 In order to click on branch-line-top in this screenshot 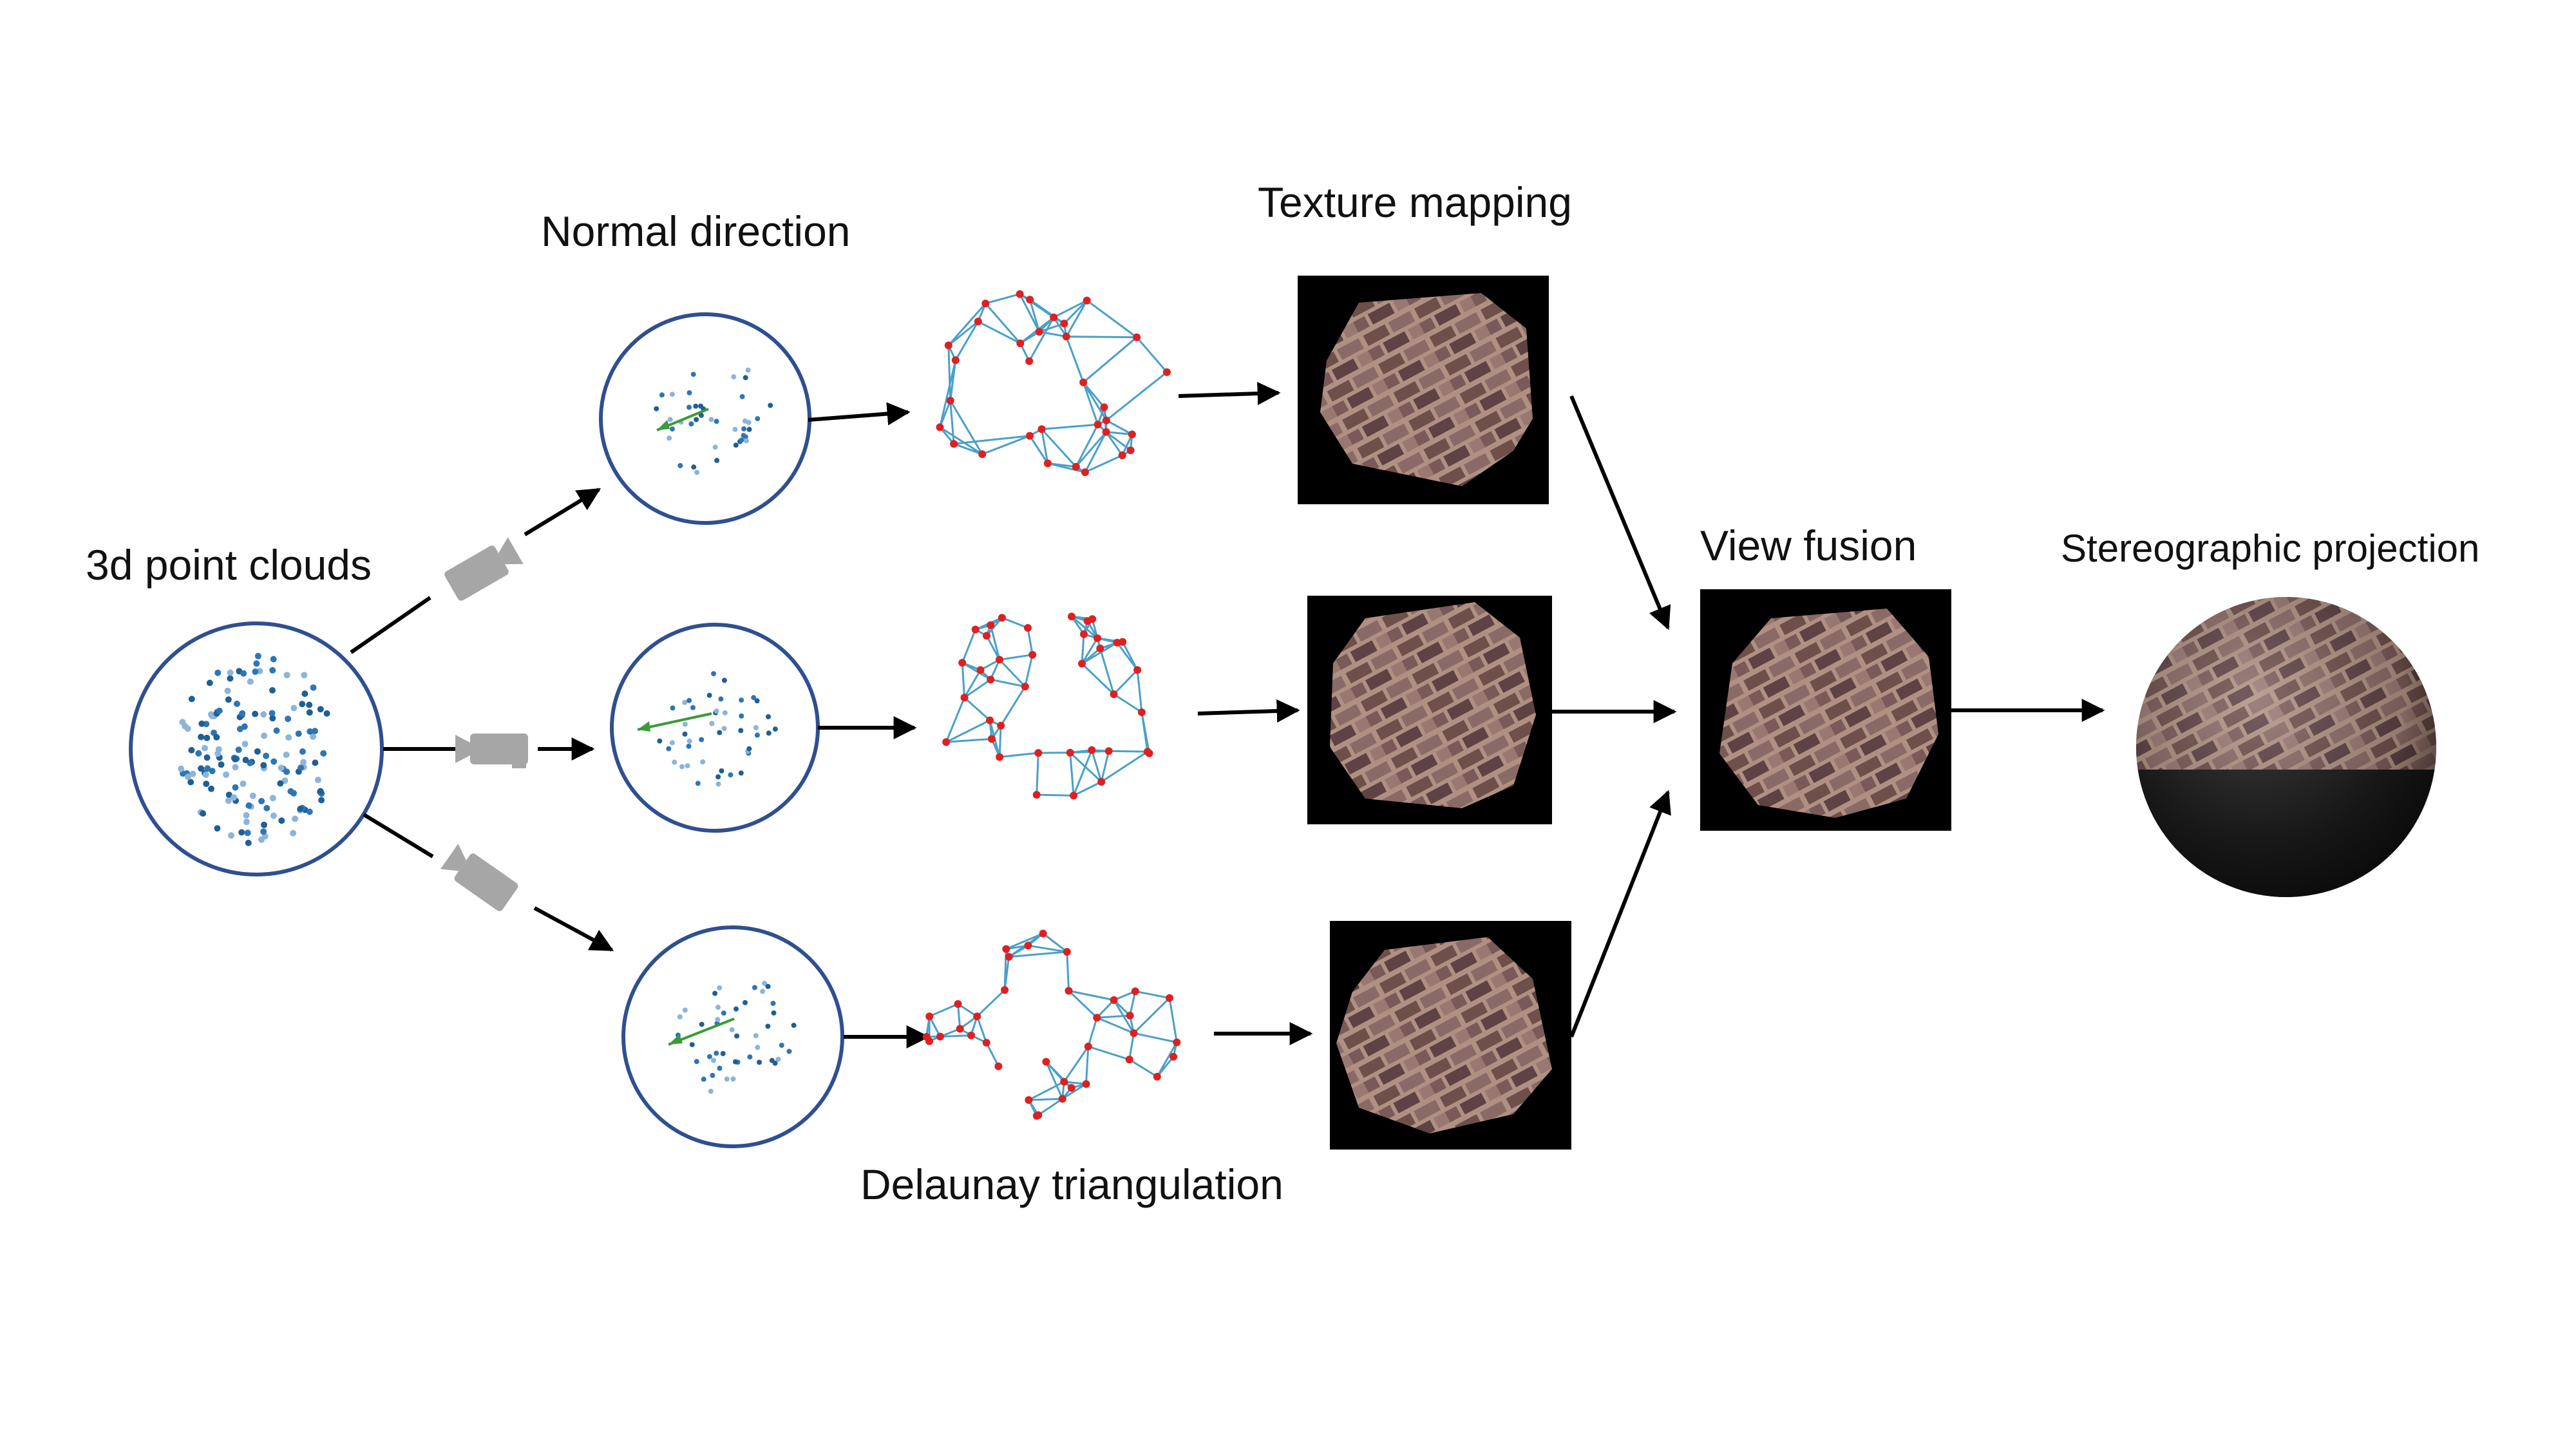, I will do `click(390, 625)`.